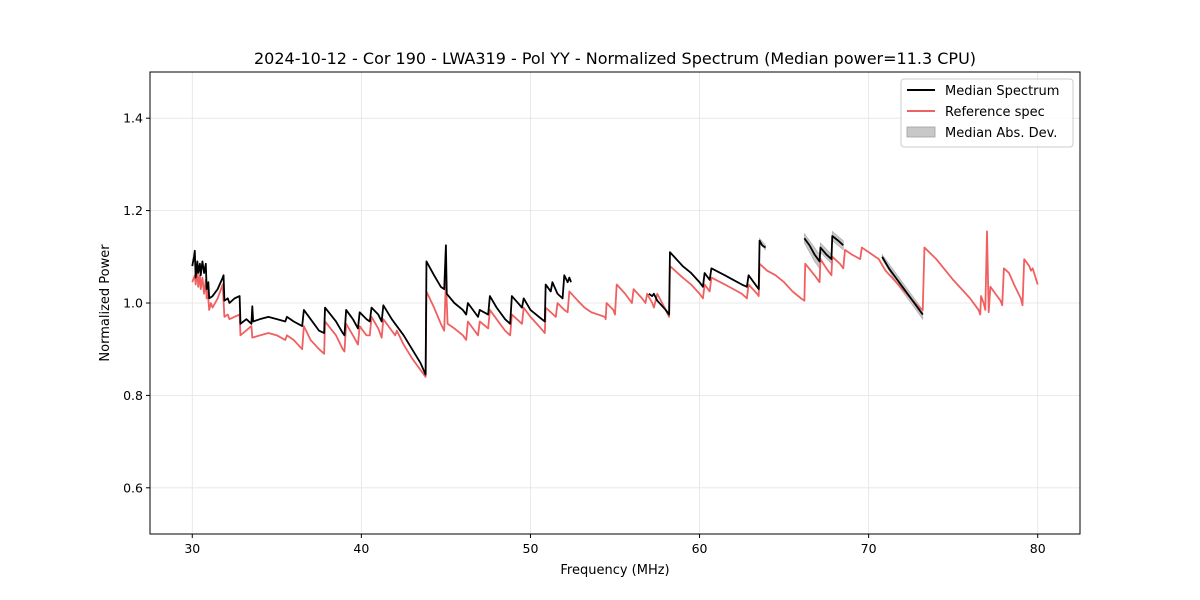 The width and height of the screenshot is (1200, 600). What do you see at coordinates (1002, 91) in the screenshot?
I see `legend-label-median-spectrum: Median Spectrum` at bounding box center [1002, 91].